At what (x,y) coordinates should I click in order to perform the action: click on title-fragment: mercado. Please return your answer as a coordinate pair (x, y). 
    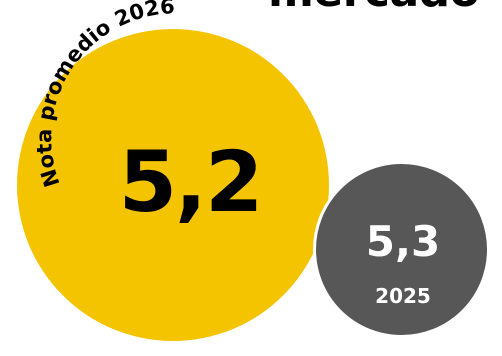
    Looking at the image, I should click on (374, 7).